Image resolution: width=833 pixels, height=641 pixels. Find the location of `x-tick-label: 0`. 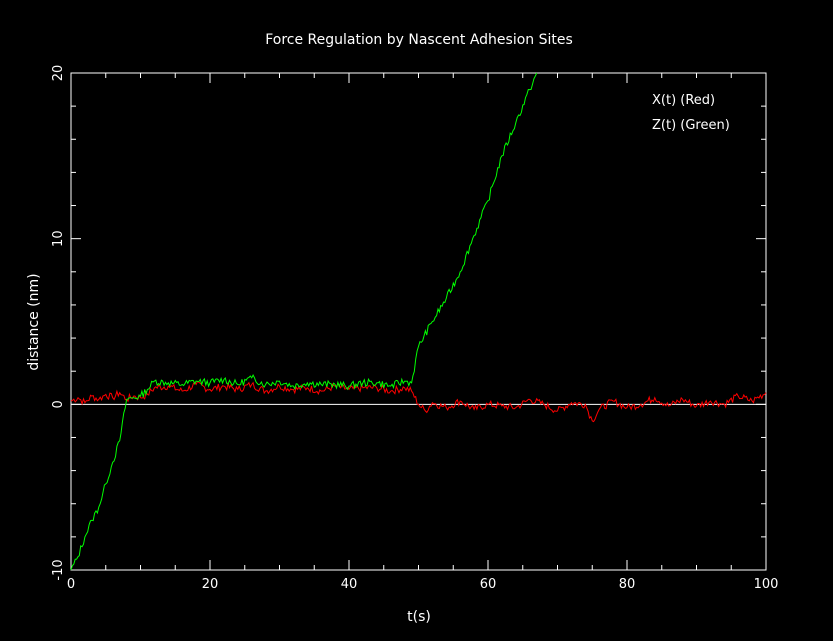

x-tick-label: 0 is located at coordinates (71, 584).